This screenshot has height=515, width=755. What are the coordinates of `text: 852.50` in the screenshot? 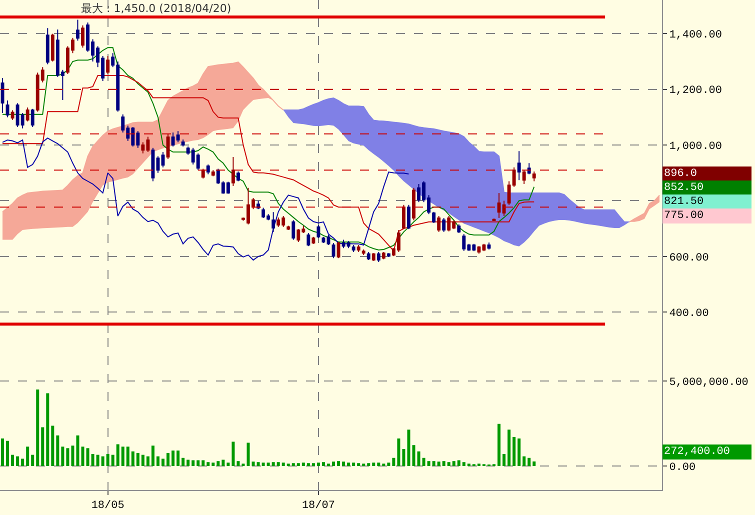 It's located at (684, 188).